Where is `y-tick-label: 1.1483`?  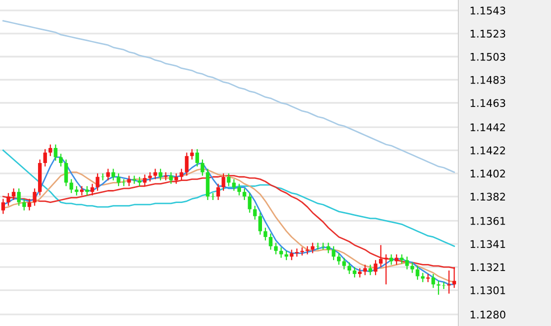
y-tick-label: 1.1483 is located at coordinates (488, 80).